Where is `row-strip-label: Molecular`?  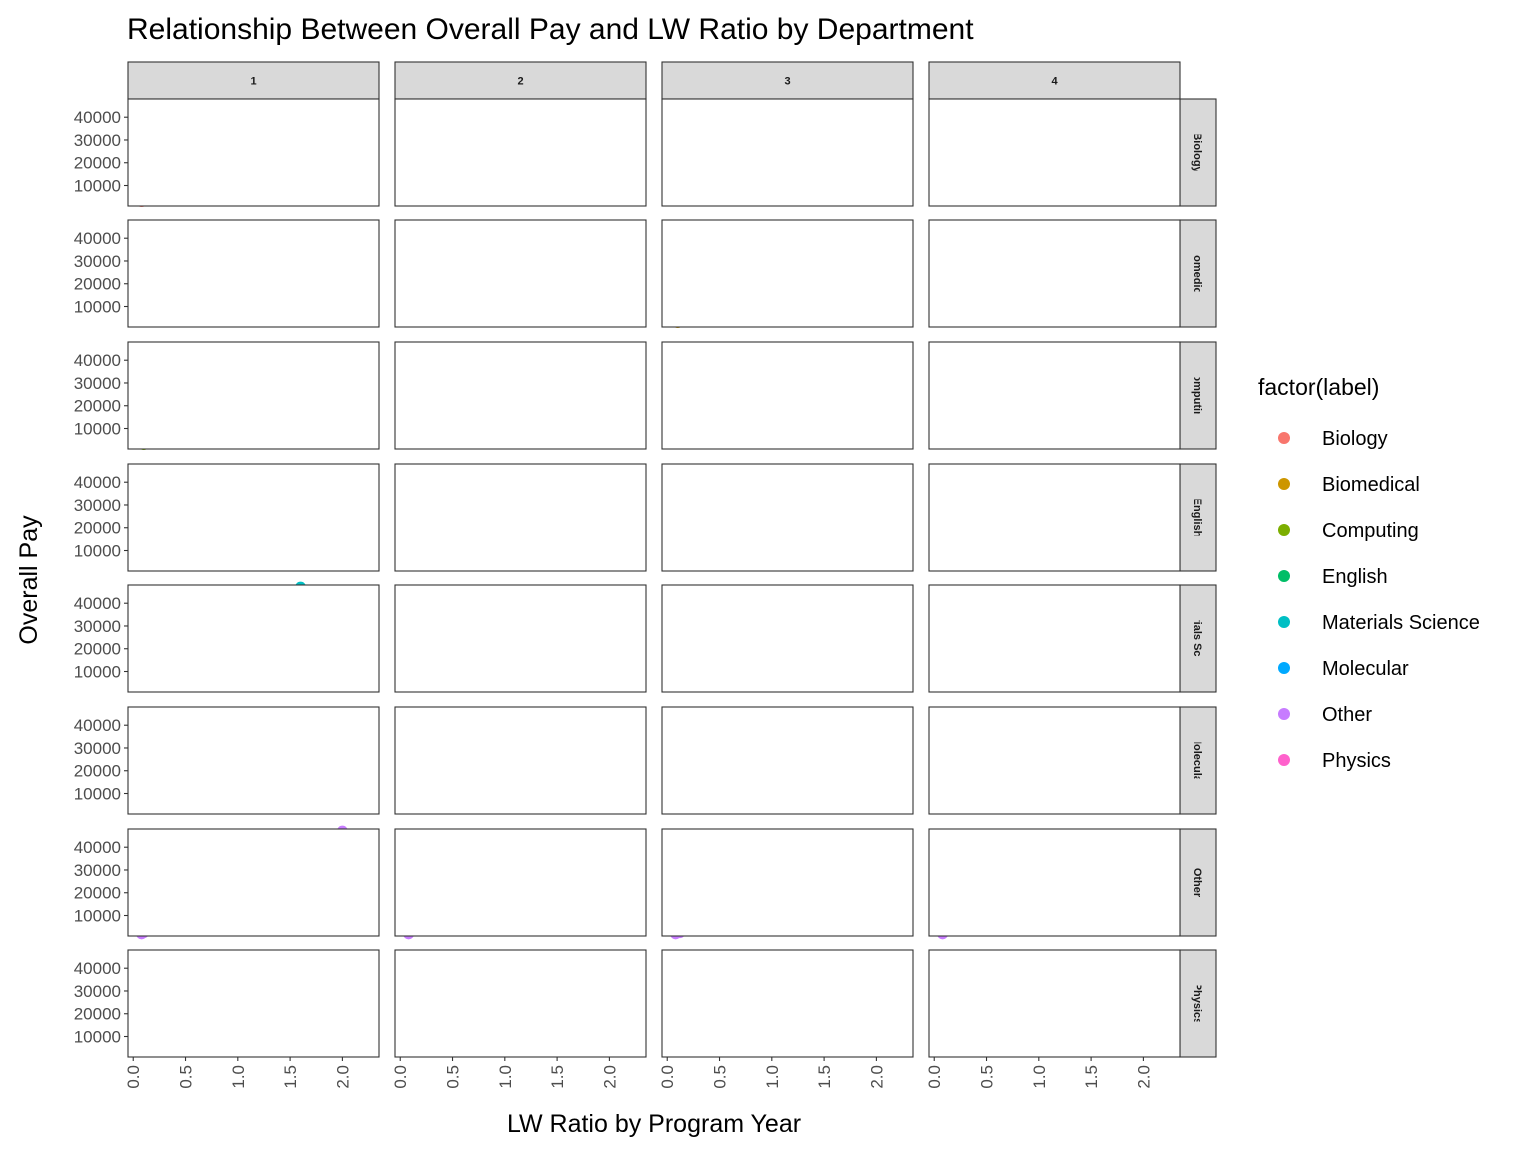
row-strip-label: Molecular is located at coordinates (1197, 761).